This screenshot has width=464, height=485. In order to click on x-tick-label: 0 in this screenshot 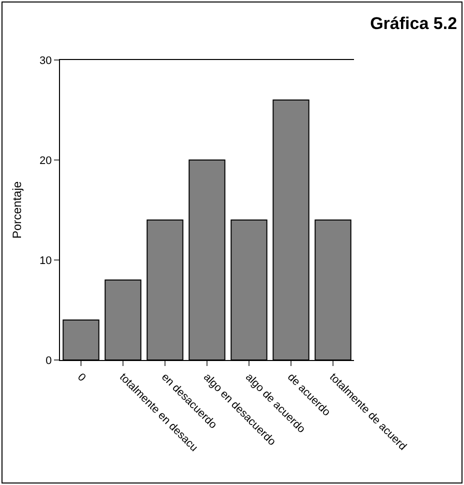, I will do `click(81, 377)`.